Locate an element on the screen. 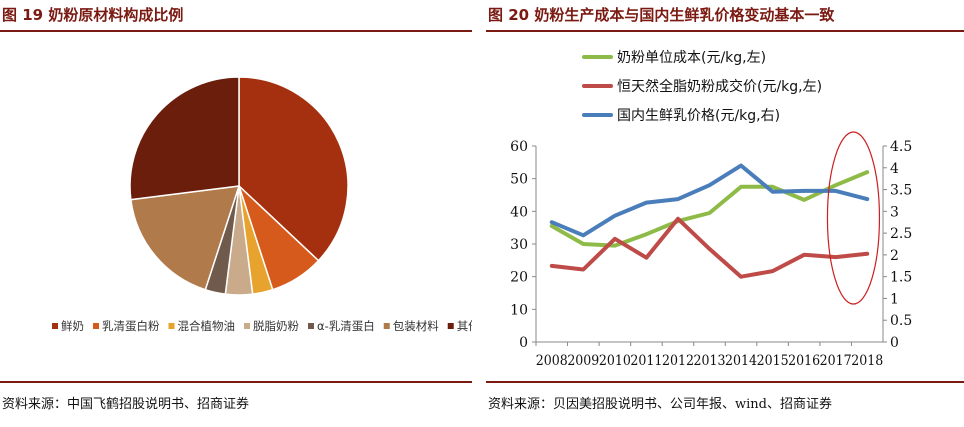  left-bottom-rule is located at coordinates (236, 382).